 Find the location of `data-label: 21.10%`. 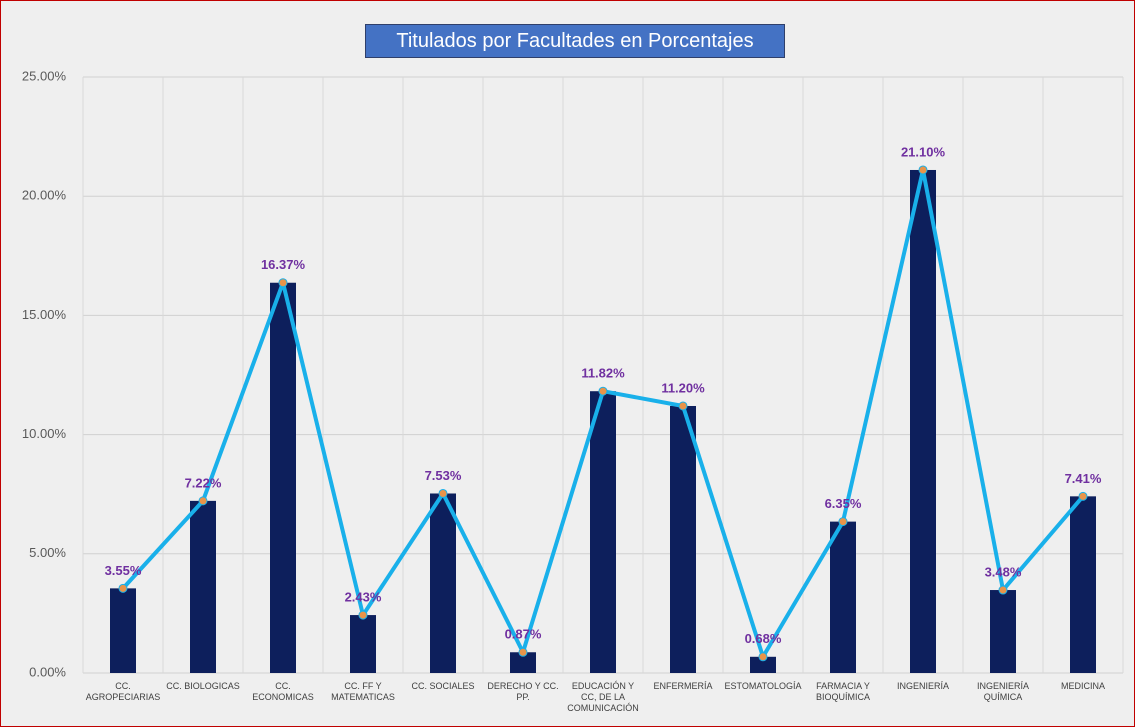

data-label: 21.10% is located at coordinates (923, 151).